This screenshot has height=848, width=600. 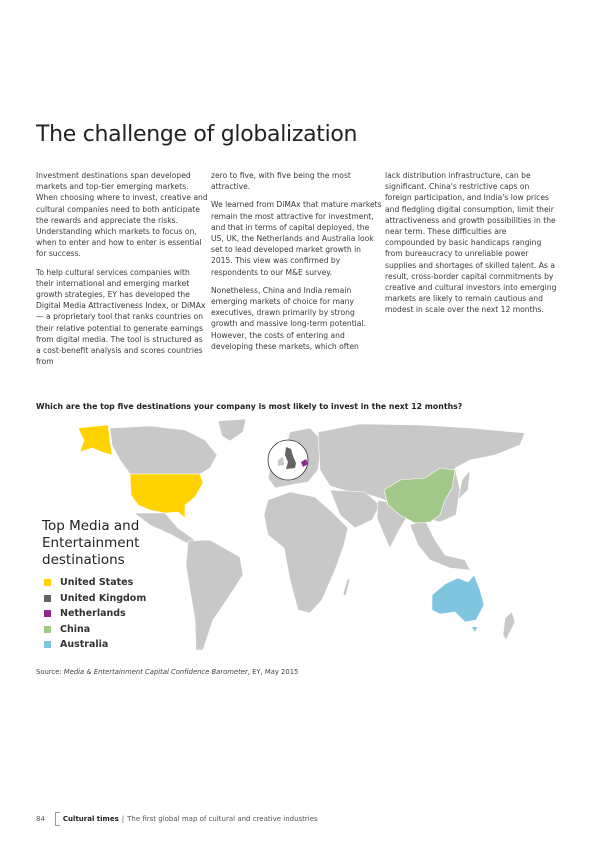 I want to click on map-africa, so click(x=306, y=552).